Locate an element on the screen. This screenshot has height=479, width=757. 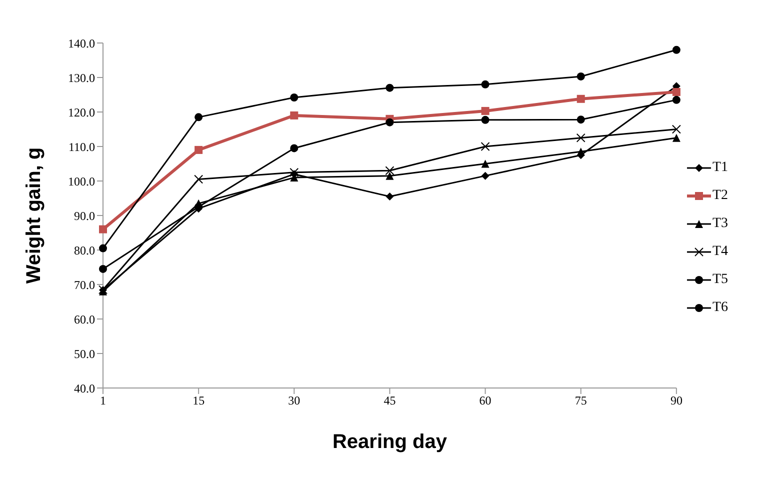
x-axis-title: Rearing day is located at coordinates (390, 442).